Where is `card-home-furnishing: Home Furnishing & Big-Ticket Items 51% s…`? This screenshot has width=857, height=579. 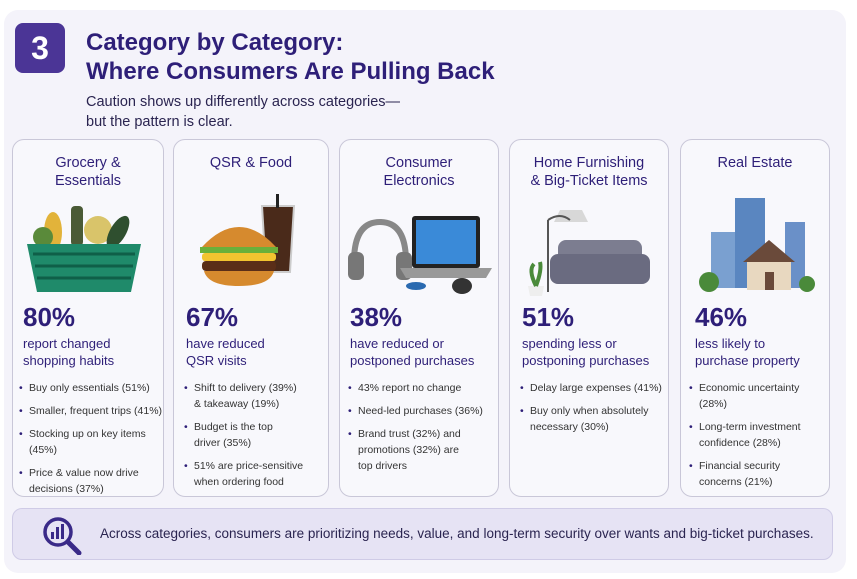
card-home-furnishing: Home Furnishing & Big-Ticket Items 51% s… is located at coordinates (589, 318).